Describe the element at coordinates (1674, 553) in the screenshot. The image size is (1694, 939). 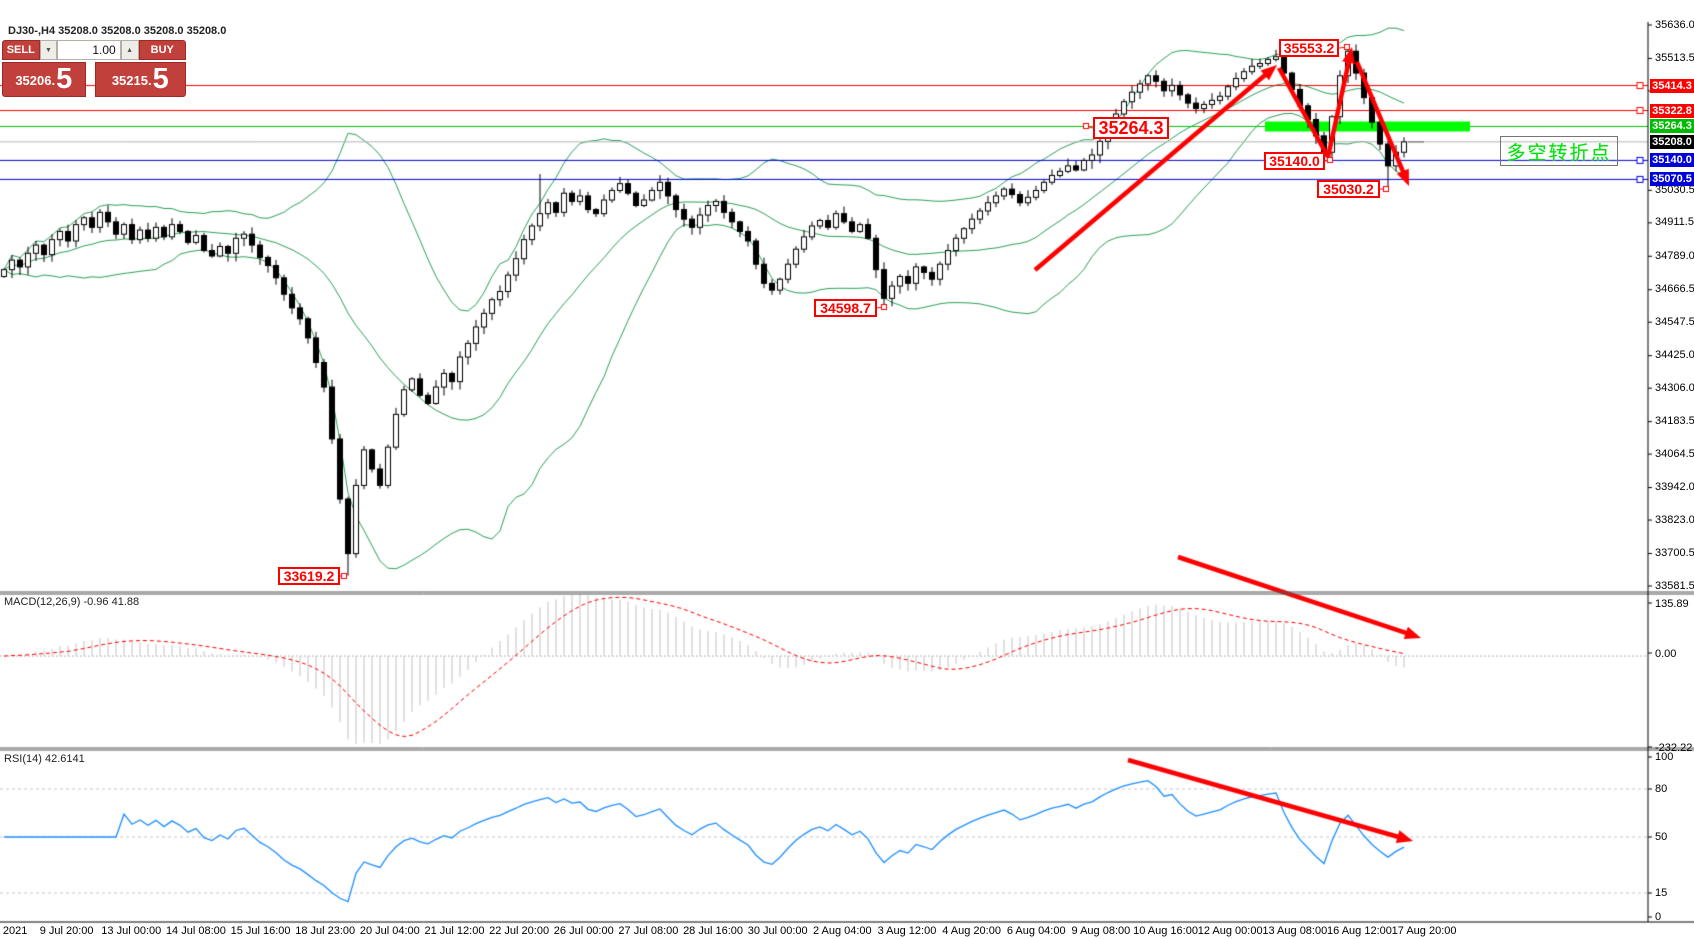
I see `price-axis-tick: 33700.5` at that location.